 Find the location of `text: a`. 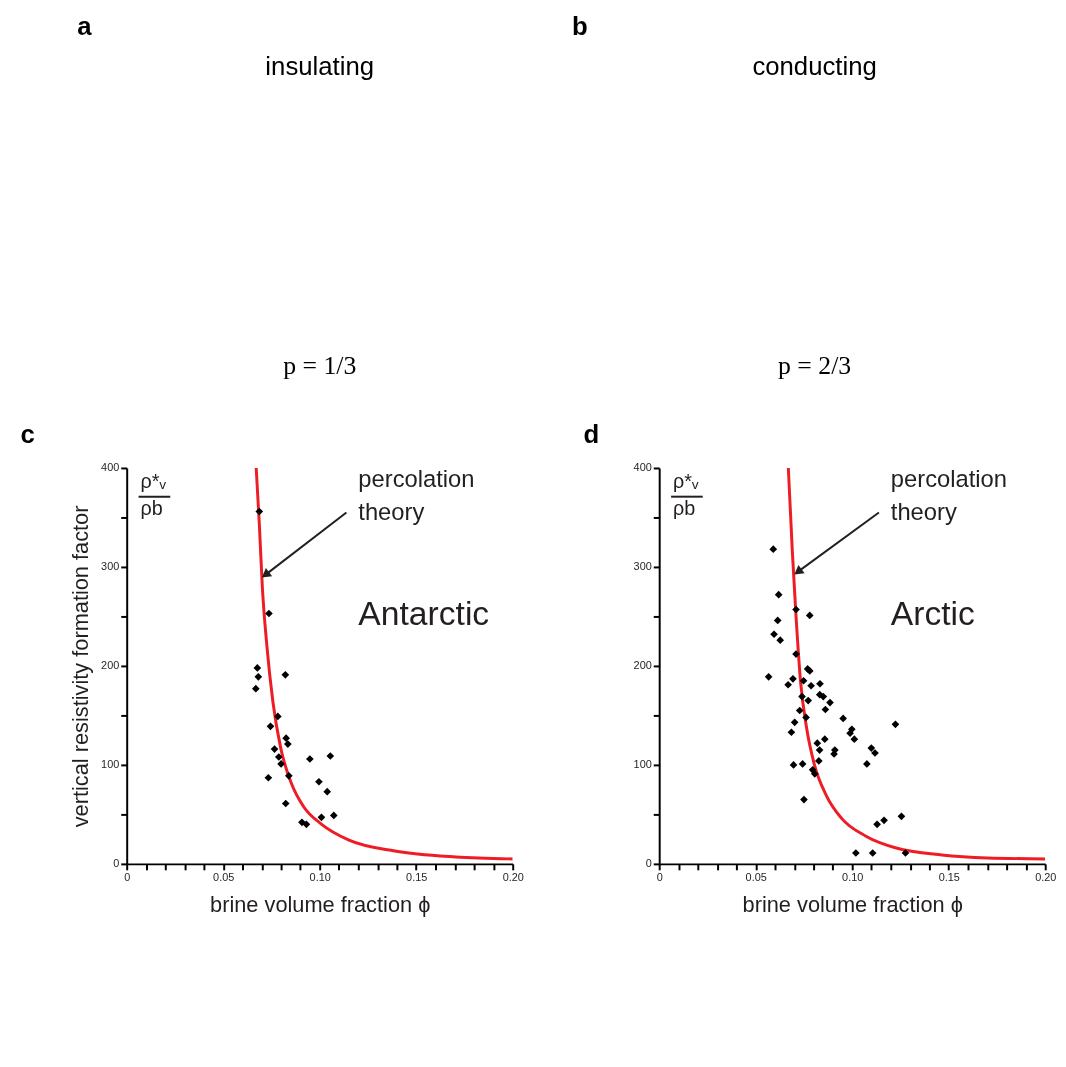

text: a is located at coordinates (85, 26).